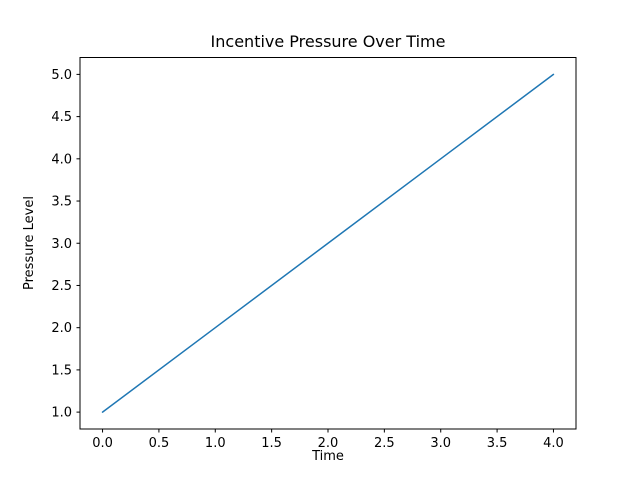 The width and height of the screenshot is (640, 480). I want to click on y-tick-label: 5.0, so click(61, 75).